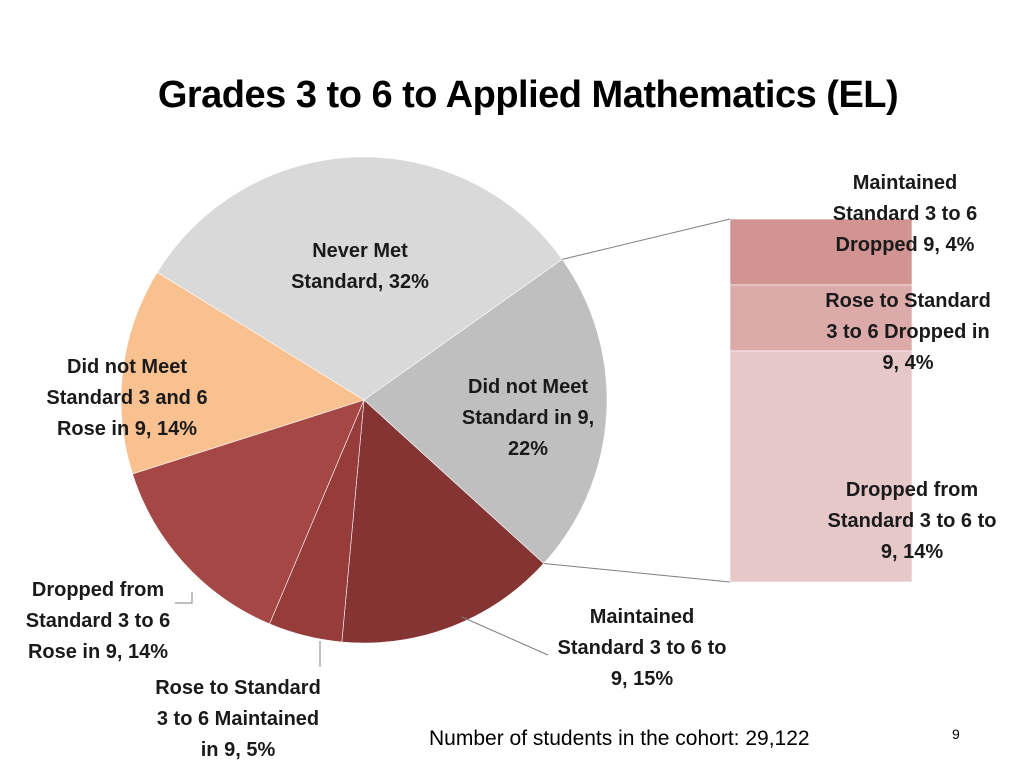  Describe the element at coordinates (646, 239) in the screenshot. I see `connector-line-top` at that location.